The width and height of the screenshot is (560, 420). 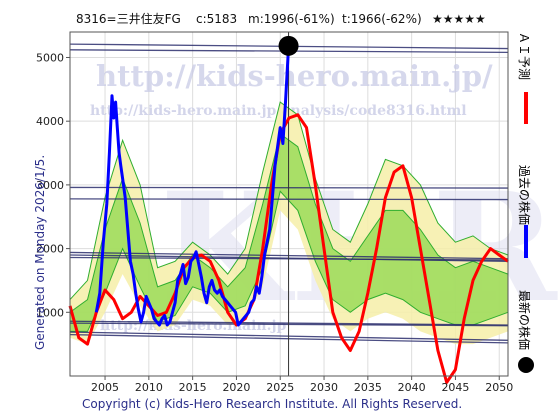 I want to click on x-tick-label: 2035, so click(x=368, y=387).